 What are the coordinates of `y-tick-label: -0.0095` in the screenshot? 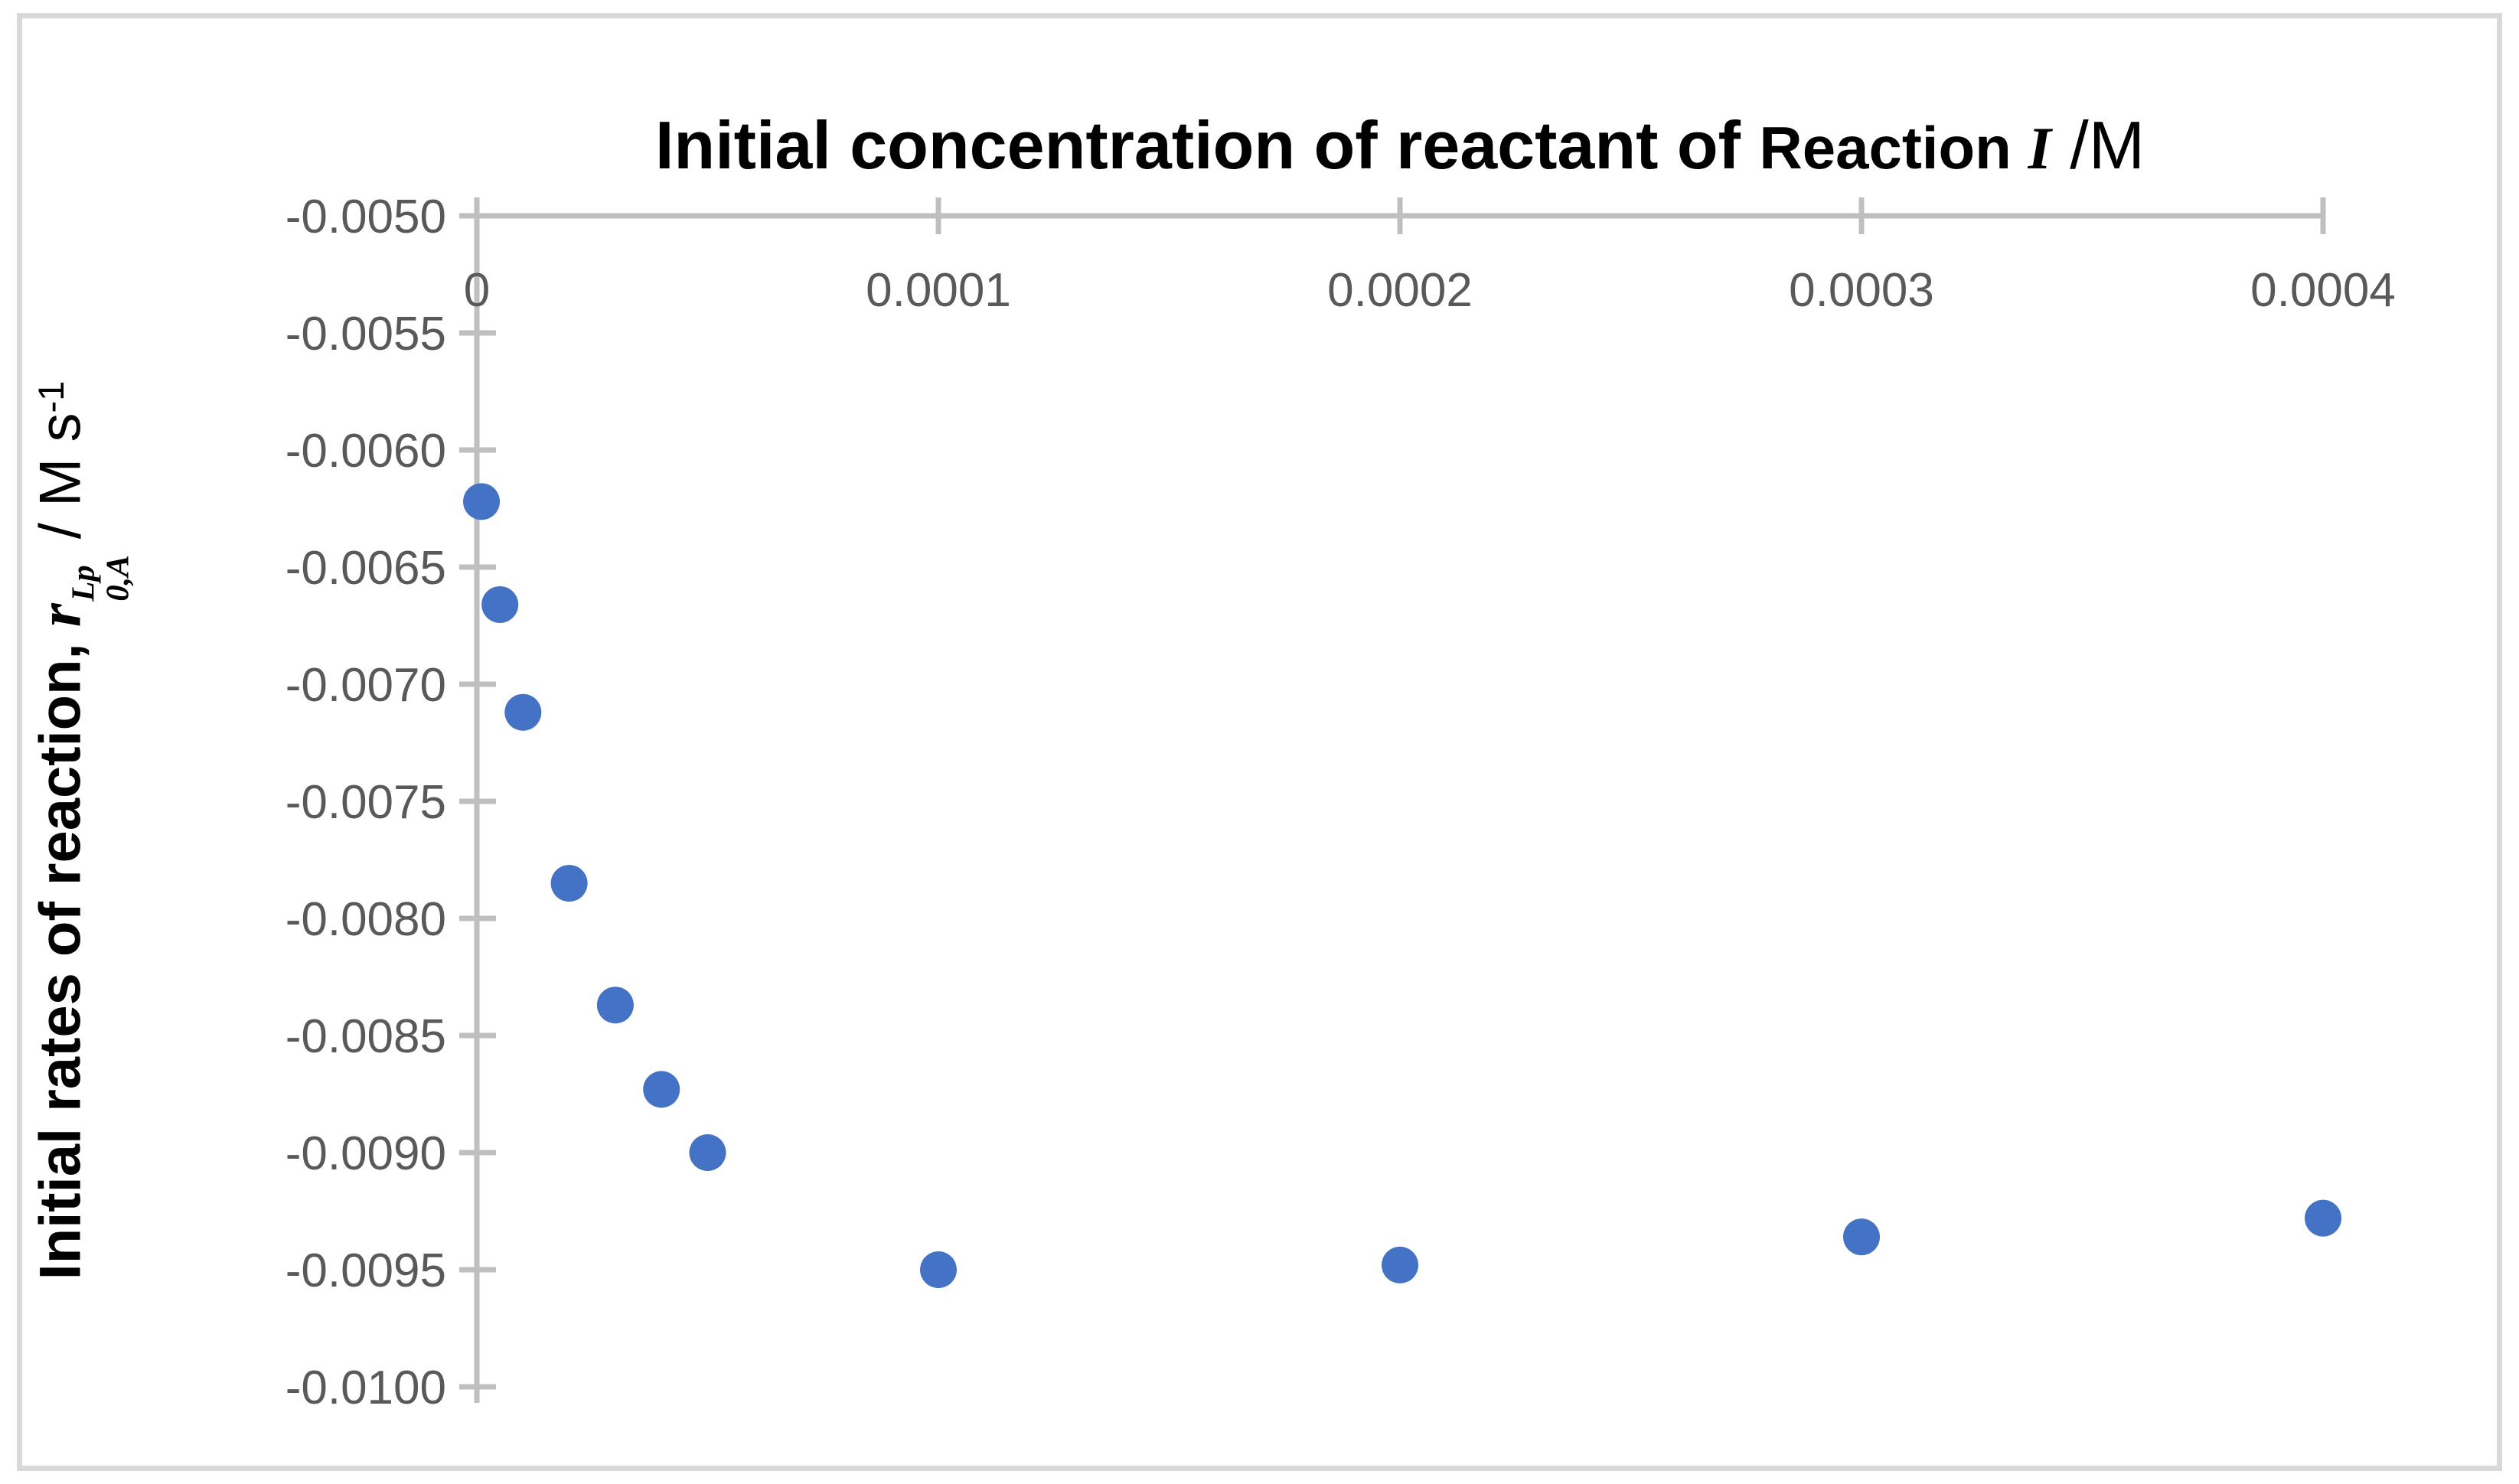 It's located at (366, 1270).